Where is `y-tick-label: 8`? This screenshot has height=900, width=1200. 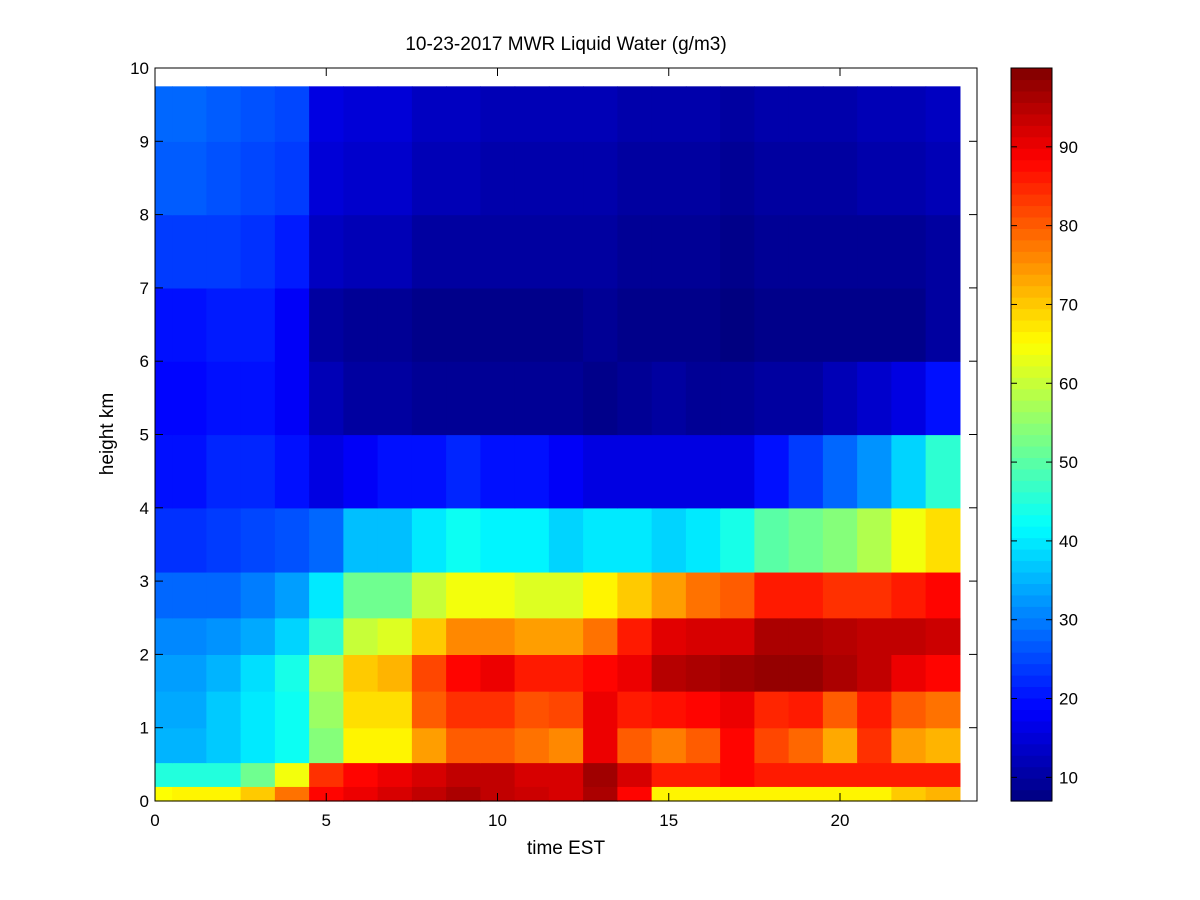
y-tick-label: 8 is located at coordinates (144, 215).